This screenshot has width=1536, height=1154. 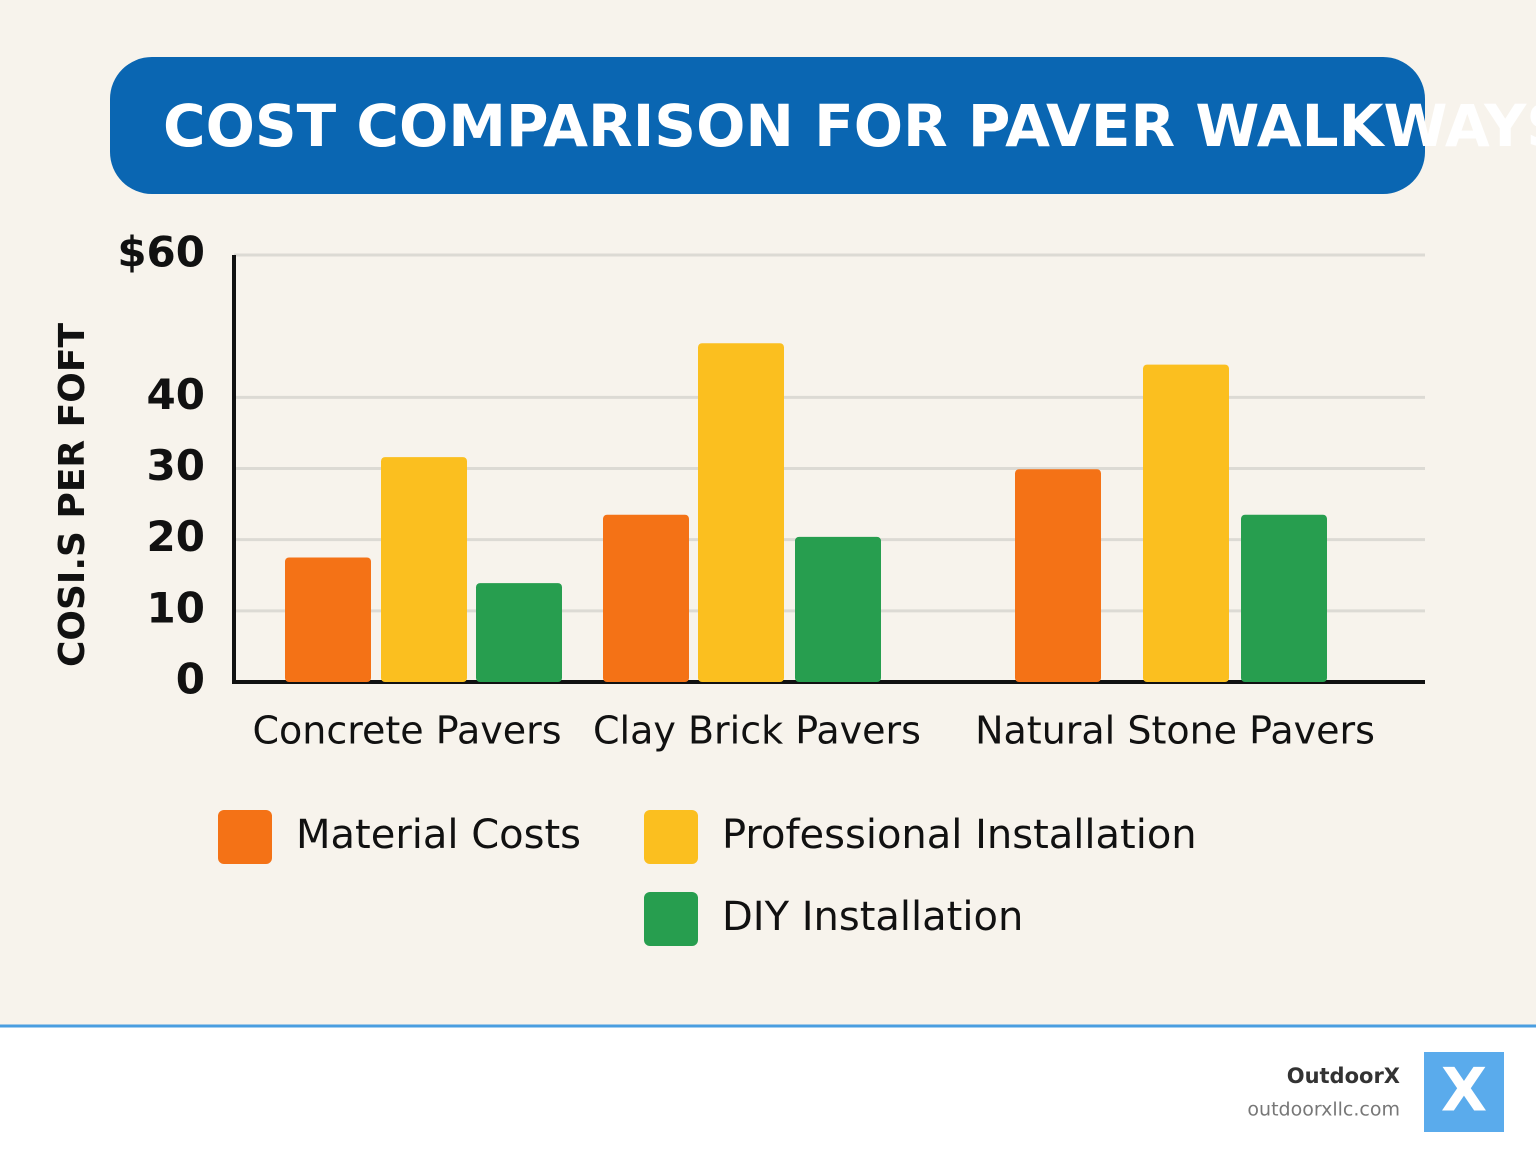 What do you see at coordinates (176, 536) in the screenshot?
I see `y-tick-label: 20` at bounding box center [176, 536].